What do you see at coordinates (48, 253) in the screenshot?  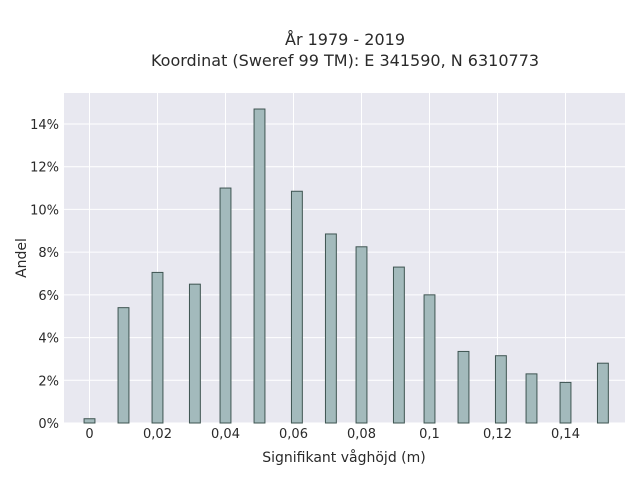 I see `y-tick-label: 8%` at bounding box center [48, 253].